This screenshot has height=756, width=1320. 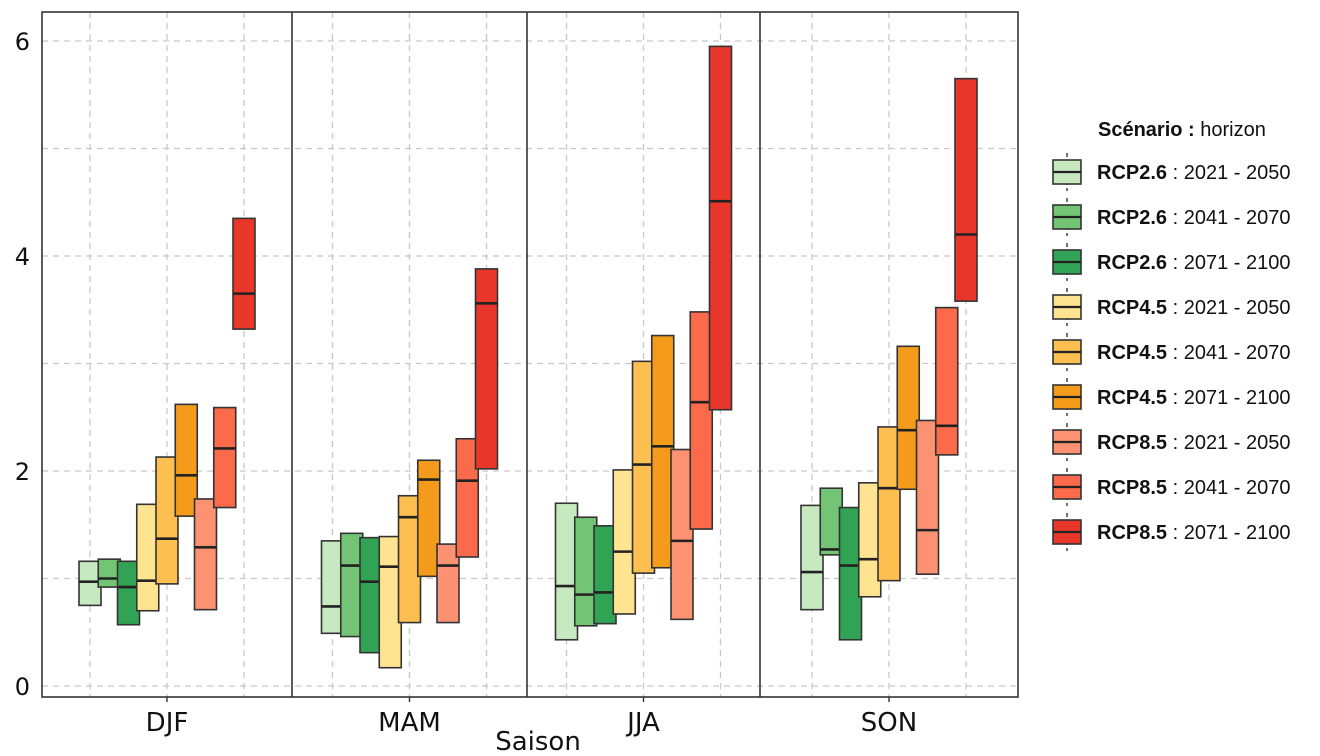 What do you see at coordinates (22, 257) in the screenshot?
I see `y-tick-label: 4` at bounding box center [22, 257].